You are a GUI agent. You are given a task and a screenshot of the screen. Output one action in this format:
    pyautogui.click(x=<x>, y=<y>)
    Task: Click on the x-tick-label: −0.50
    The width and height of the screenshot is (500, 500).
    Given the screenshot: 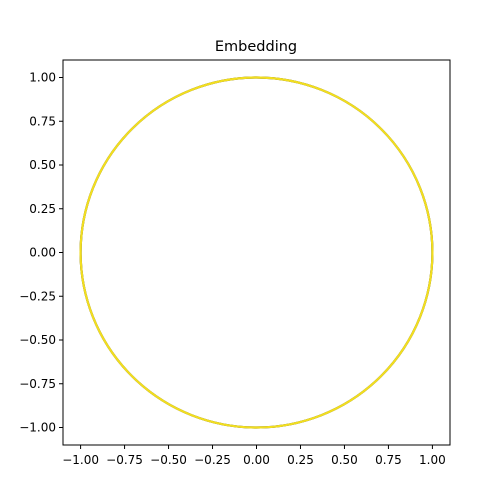 What is the action you would take?
    pyautogui.click(x=168, y=460)
    